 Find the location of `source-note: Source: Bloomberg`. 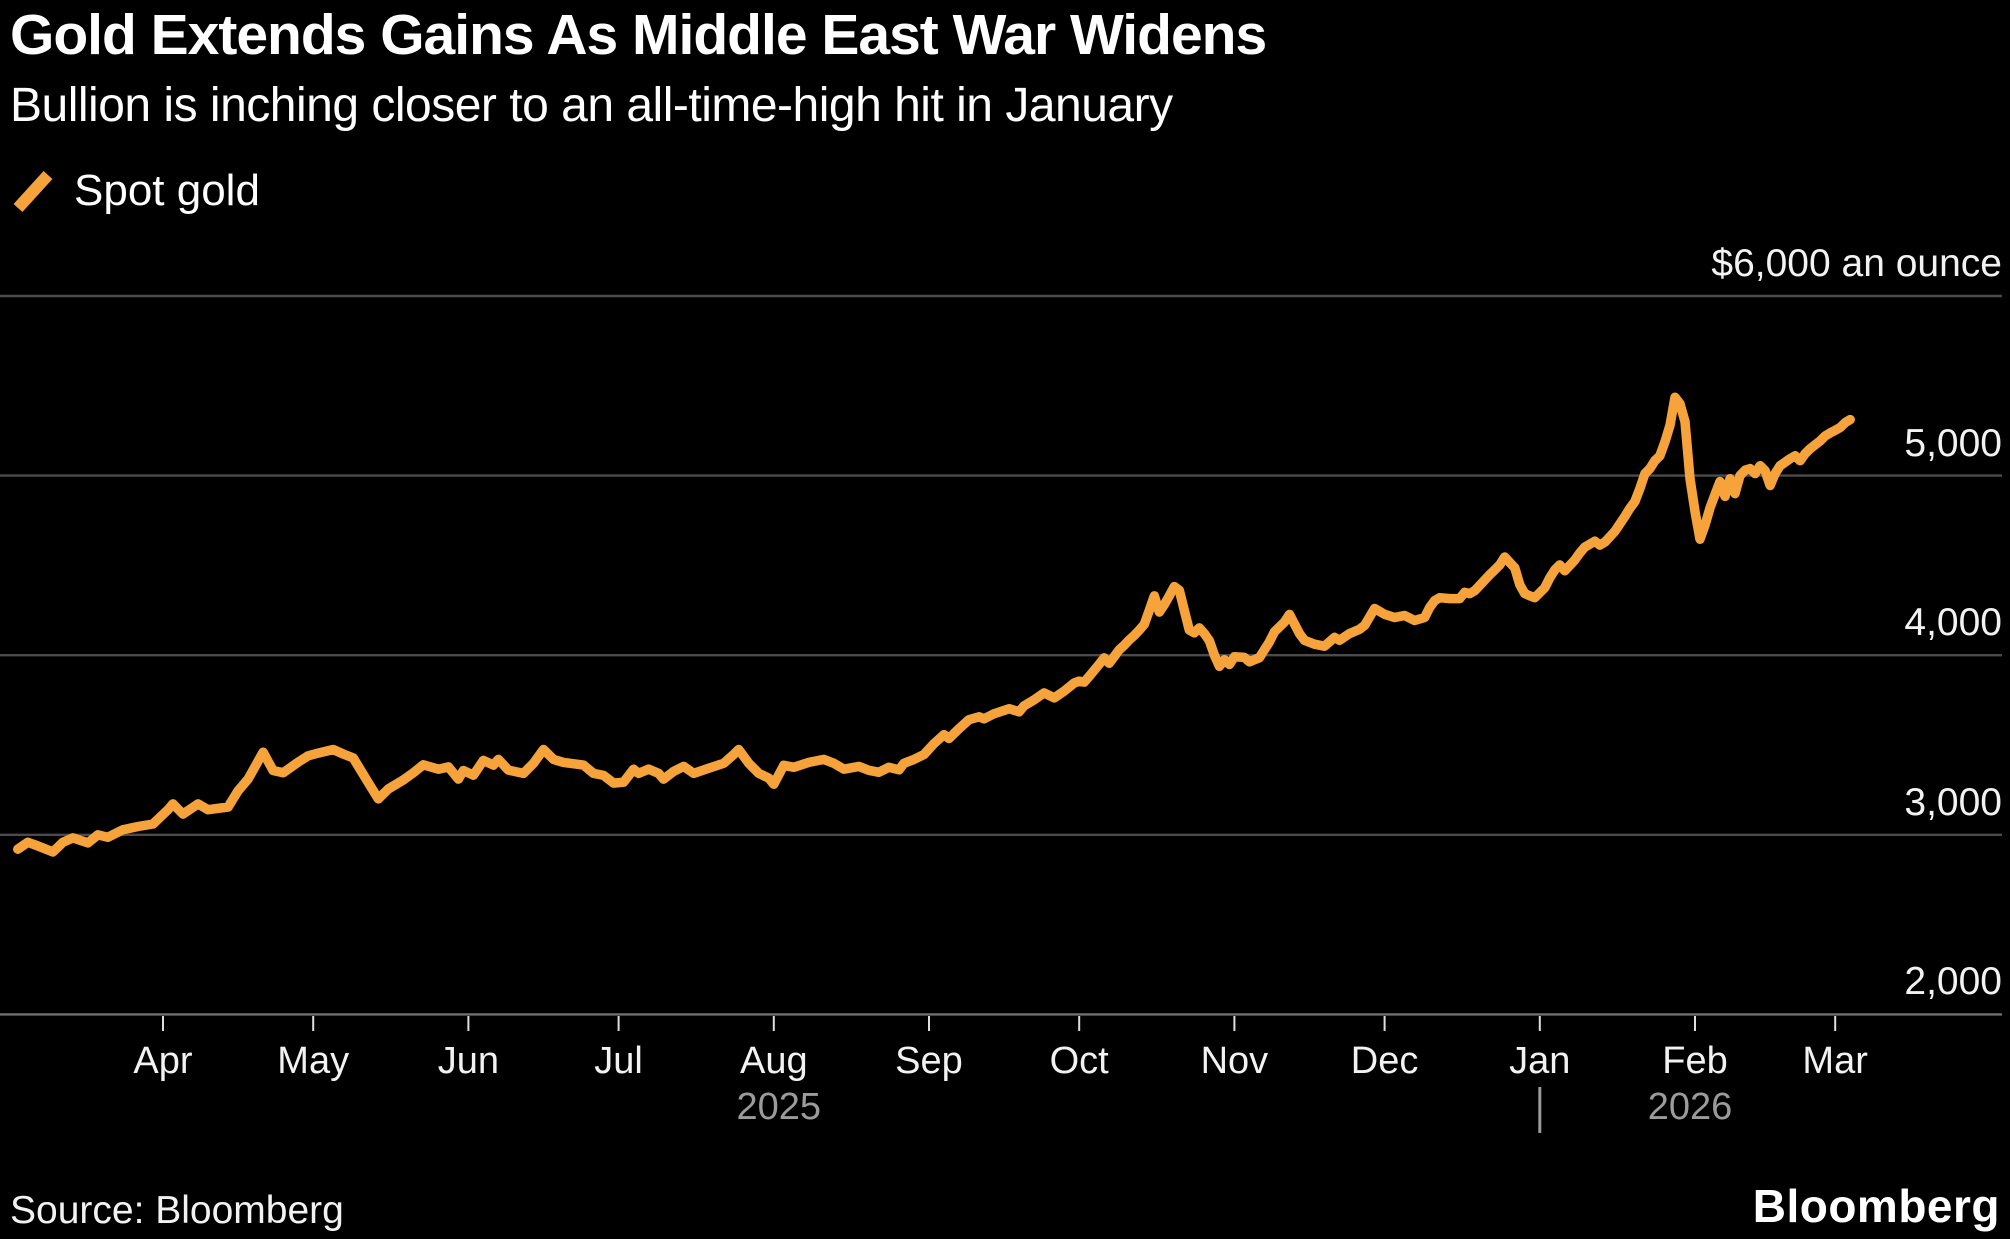

source-note: Source: Bloomberg is located at coordinates (177, 1210).